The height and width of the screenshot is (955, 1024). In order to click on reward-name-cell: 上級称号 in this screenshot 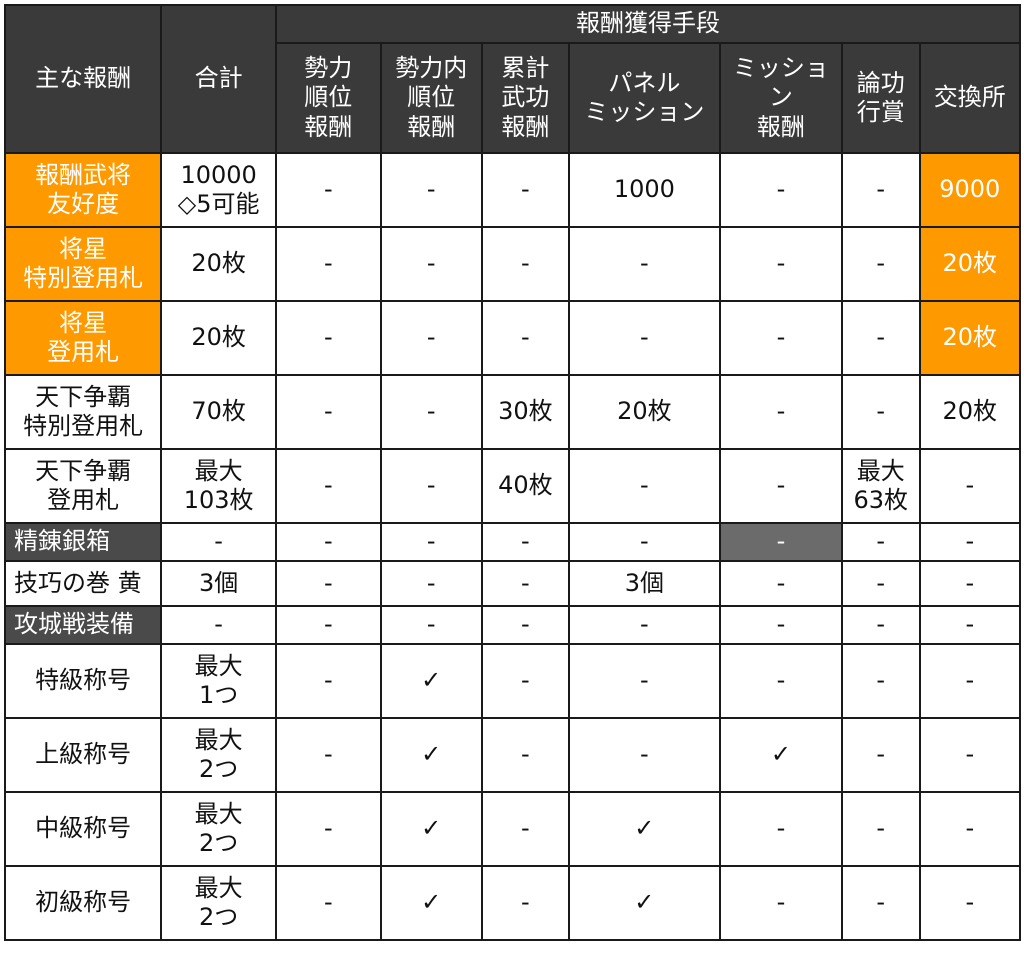, I will do `click(83, 755)`.